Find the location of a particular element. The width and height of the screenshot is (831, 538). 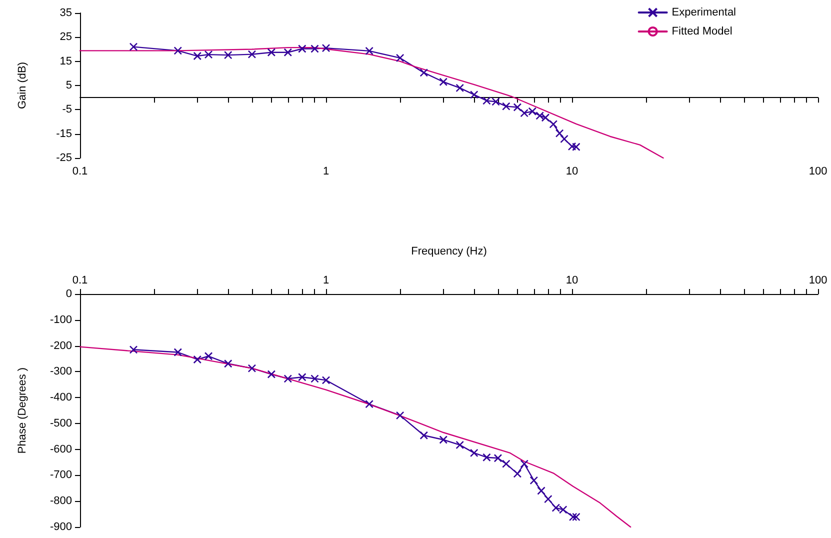

y-tick-label: -300 is located at coordinates (61, 372).